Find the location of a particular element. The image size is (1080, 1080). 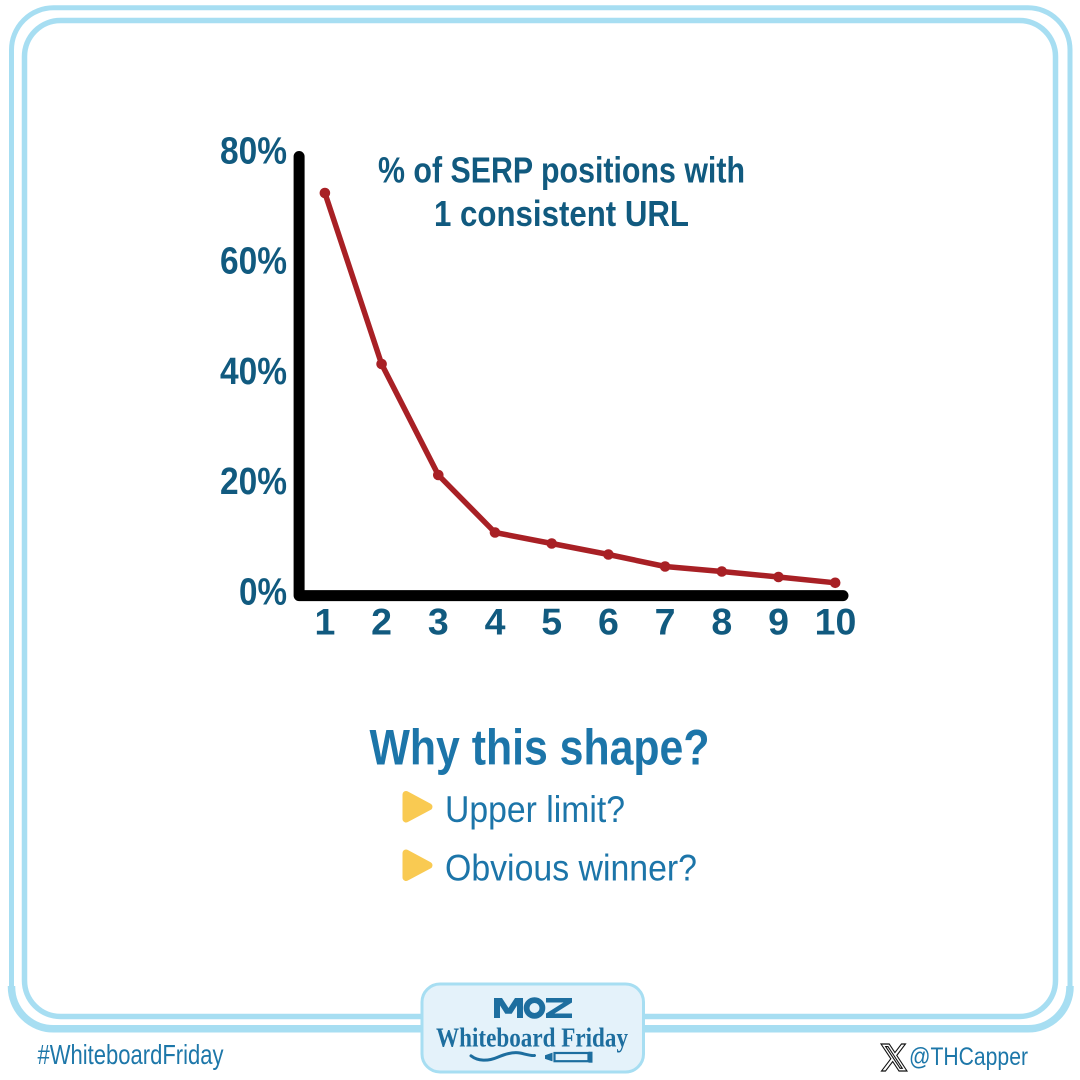

svg-text: 1 consistent URL is located at coordinates (561, 213).